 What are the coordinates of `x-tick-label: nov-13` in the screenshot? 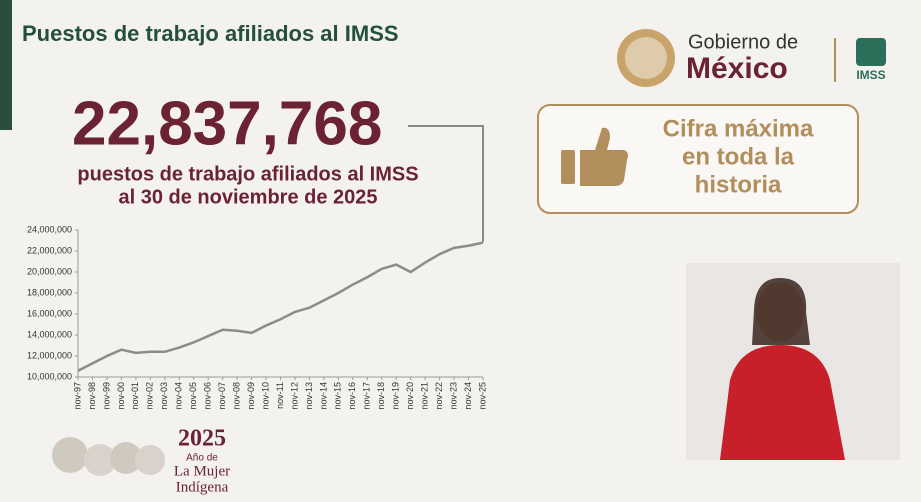 It's located at (309, 396).